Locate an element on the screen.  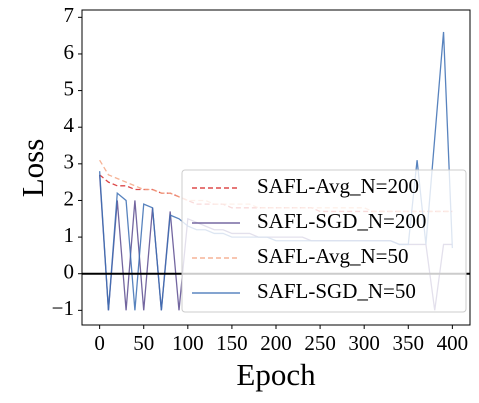
x-tick-label: 50 is located at coordinates (143, 343).